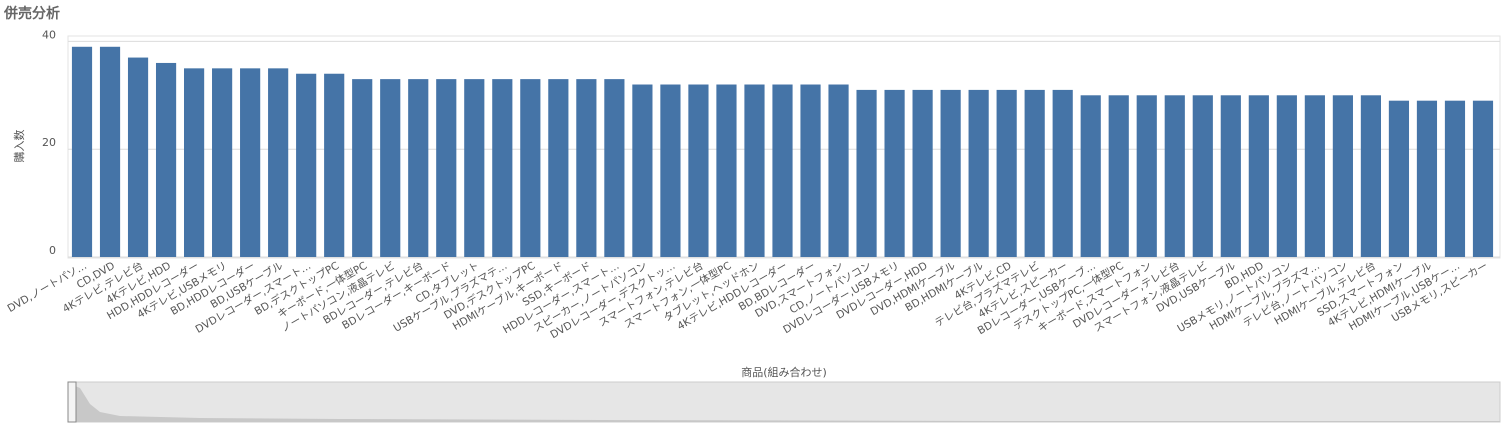 This screenshot has height=430, width=1509. I want to click on x-axis-label: 商品(組み合わせ), so click(784, 372).